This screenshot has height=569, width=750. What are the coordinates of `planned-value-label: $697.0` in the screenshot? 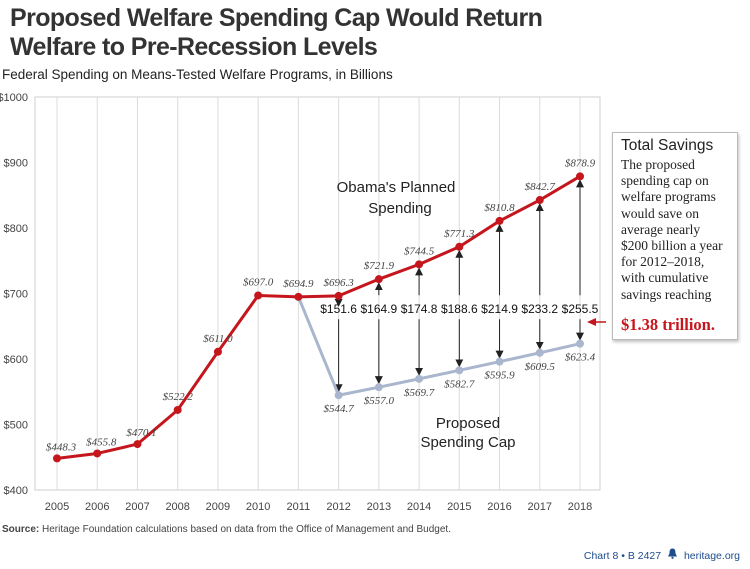 It's located at (258, 282).